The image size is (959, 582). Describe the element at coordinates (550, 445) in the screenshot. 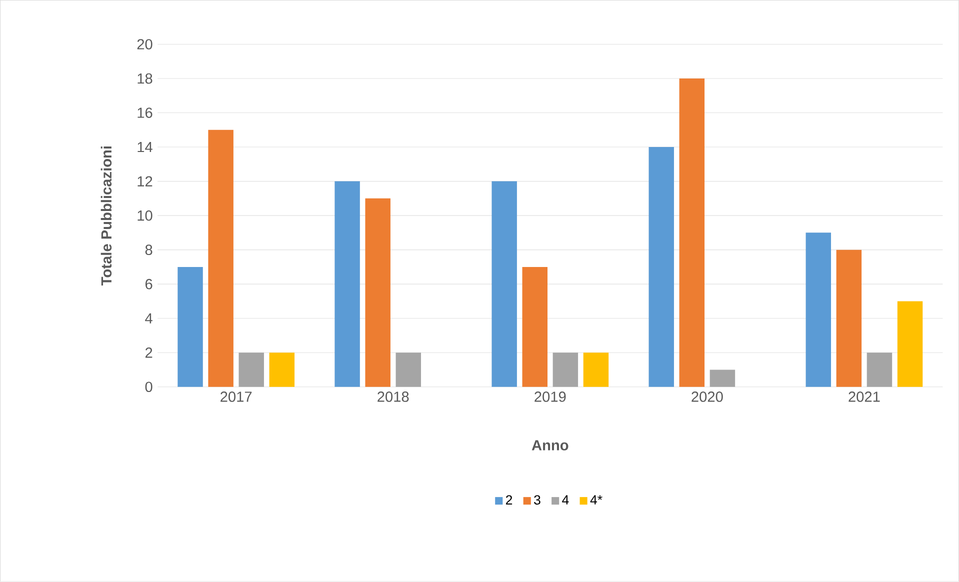

I see `x-axis-title: Anno` at that location.